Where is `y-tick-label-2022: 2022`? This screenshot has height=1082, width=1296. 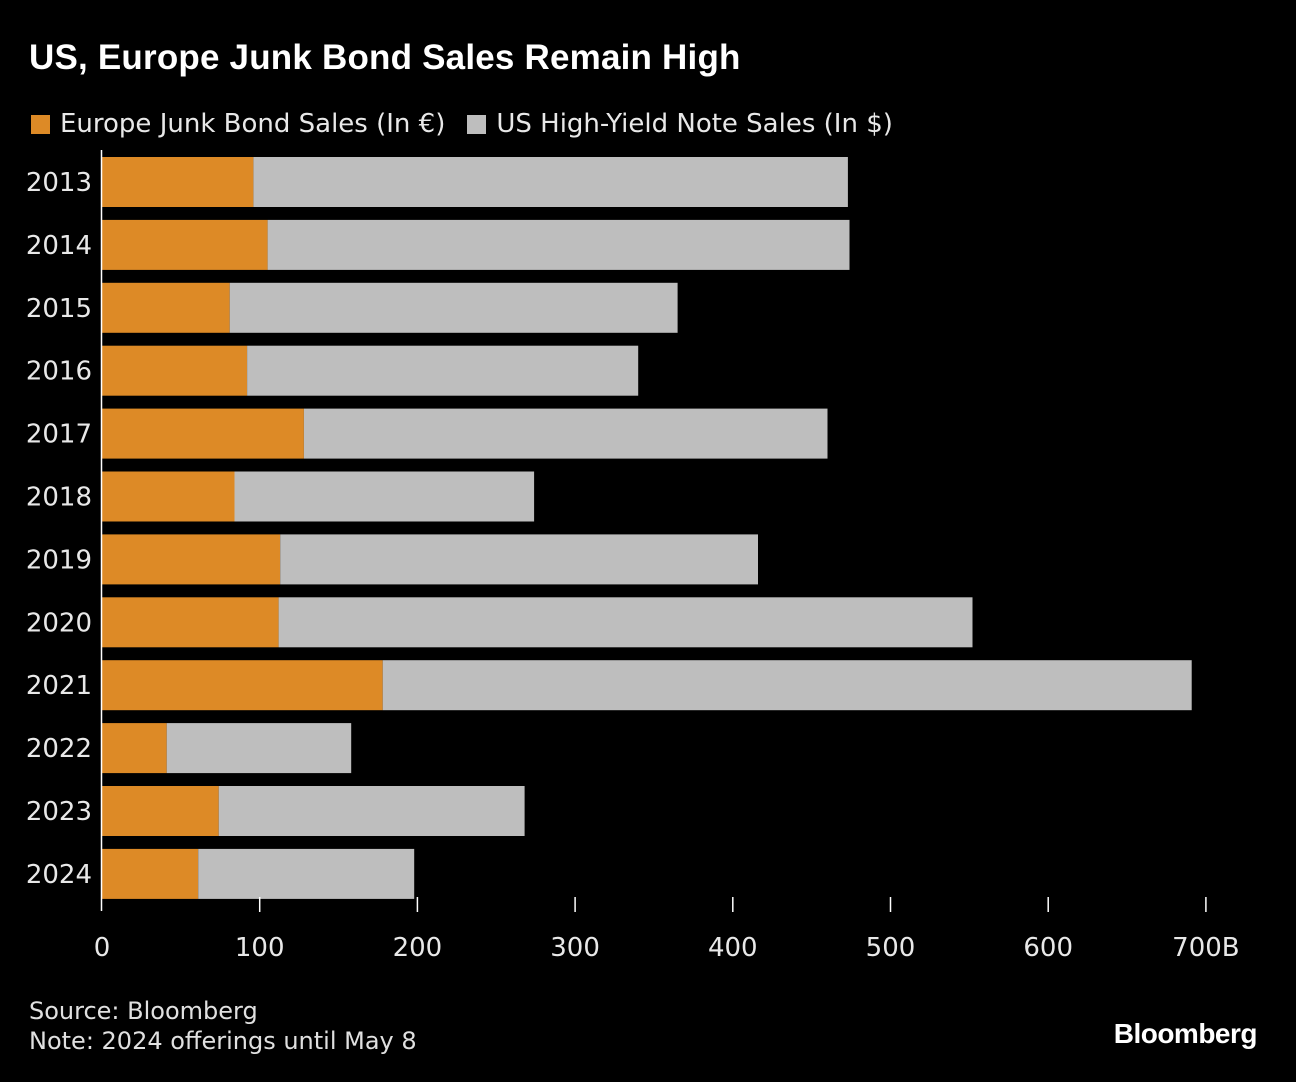 y-tick-label-2022: 2022 is located at coordinates (59, 749).